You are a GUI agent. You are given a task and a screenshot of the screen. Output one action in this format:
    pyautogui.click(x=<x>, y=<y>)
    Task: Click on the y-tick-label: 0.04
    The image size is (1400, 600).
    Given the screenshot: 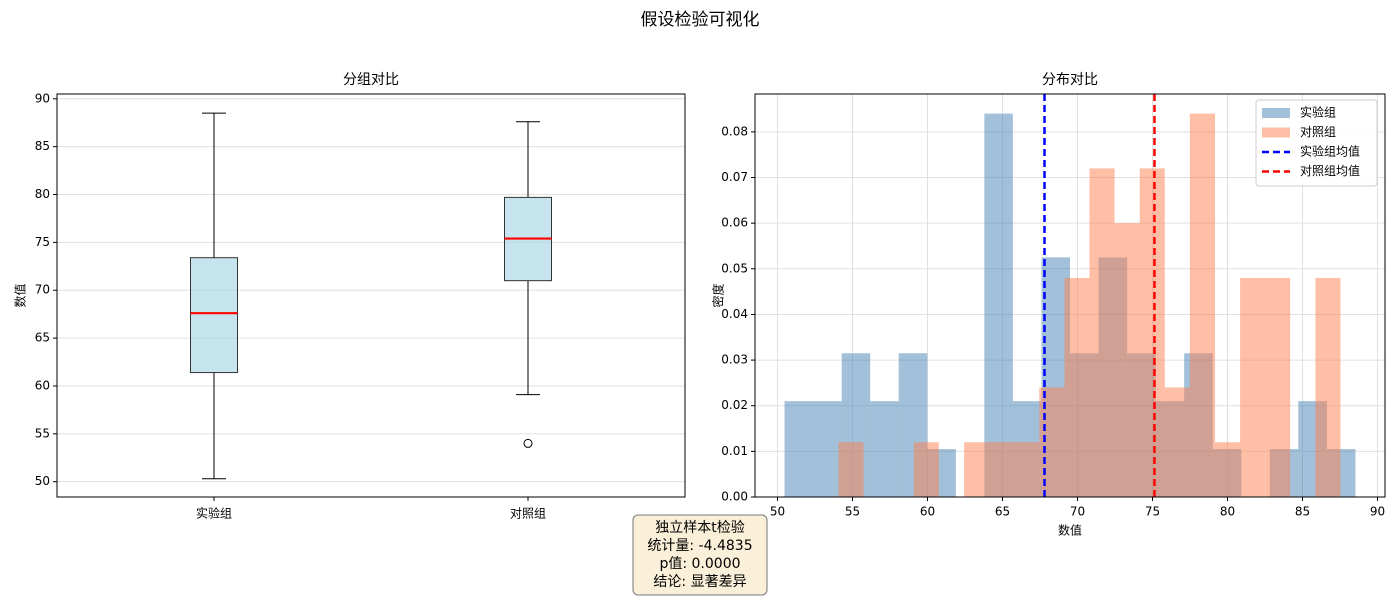 What is the action you would take?
    pyautogui.click(x=734, y=314)
    